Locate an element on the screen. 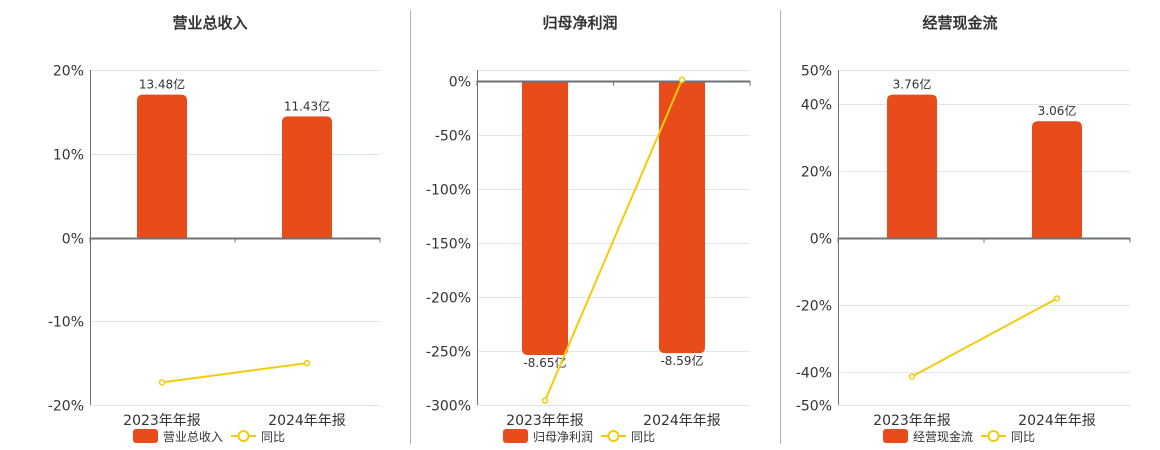 The image size is (1160, 450). y-tick-label: -10% is located at coordinates (66, 323).